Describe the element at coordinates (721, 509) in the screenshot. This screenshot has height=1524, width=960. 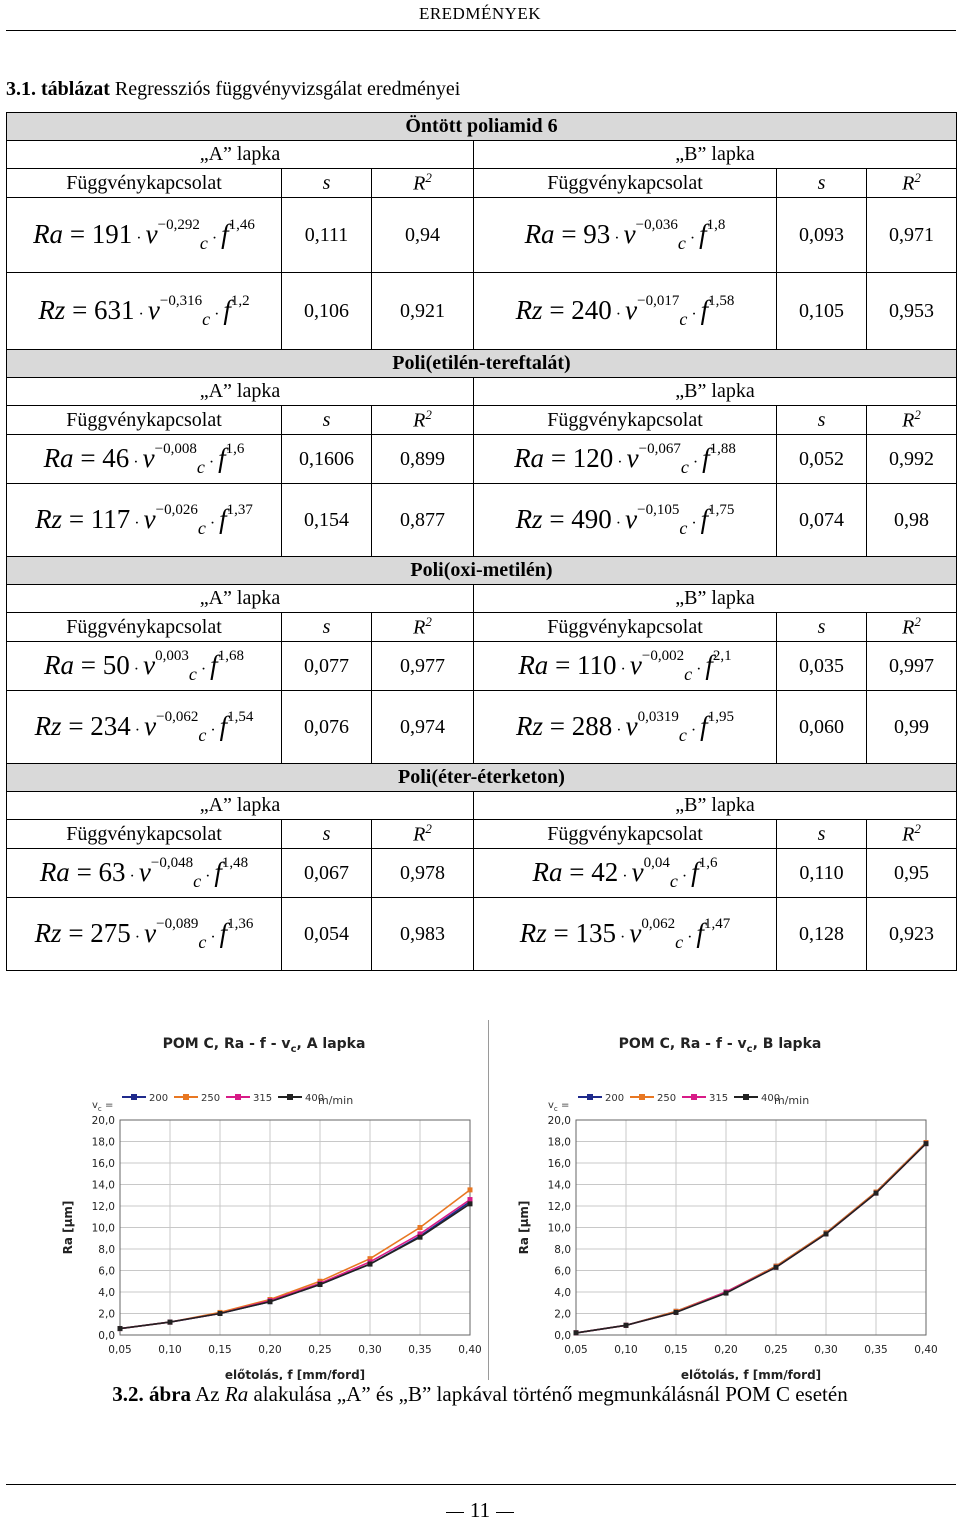
I see `formula-f-exponent: 1,75` at that location.